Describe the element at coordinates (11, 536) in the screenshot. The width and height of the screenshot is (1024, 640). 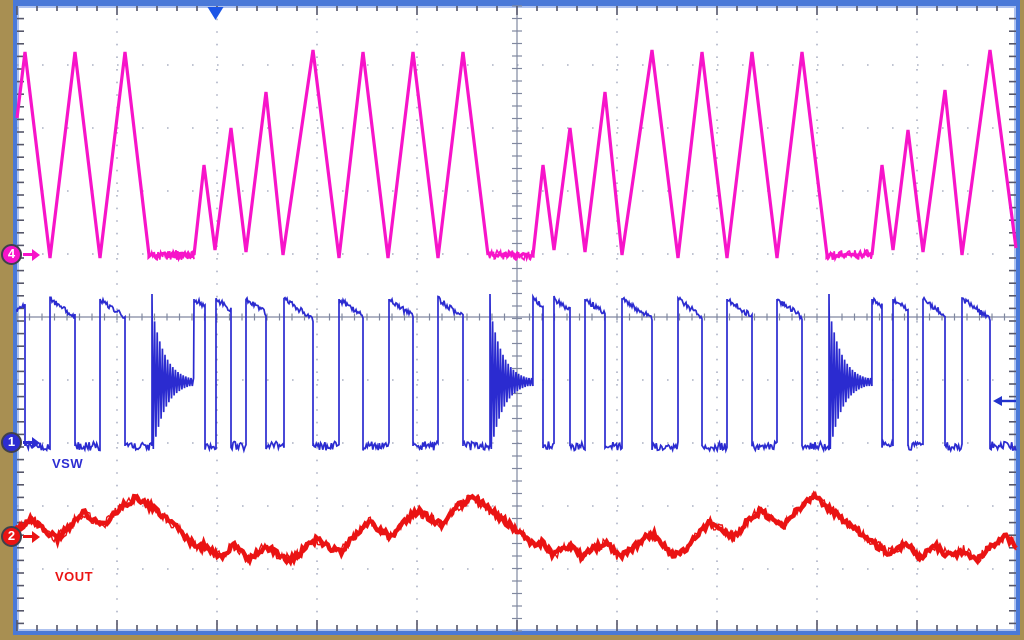
I see `channel-2-badge: 2` at that location.